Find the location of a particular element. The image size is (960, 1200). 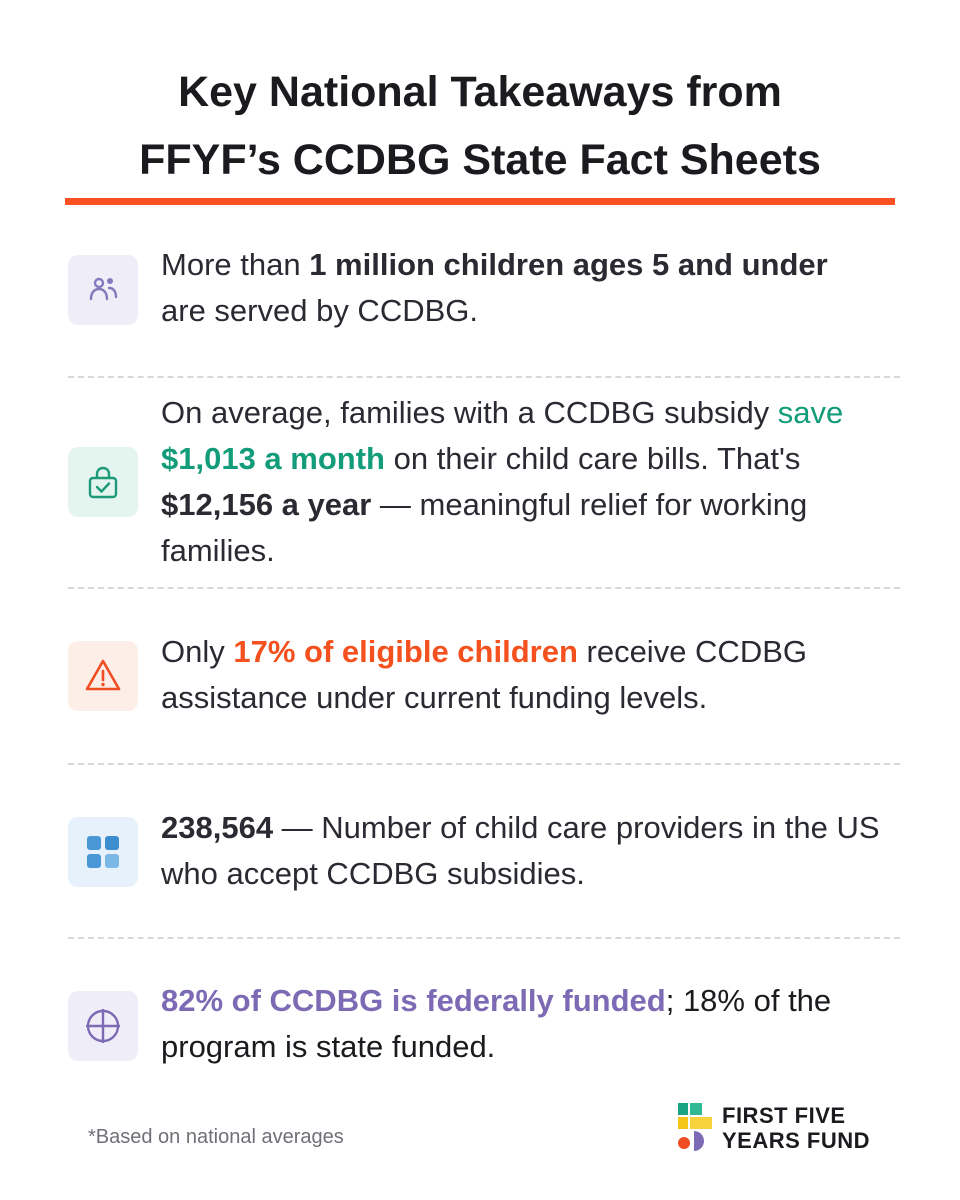

title-underline is located at coordinates (480, 201).